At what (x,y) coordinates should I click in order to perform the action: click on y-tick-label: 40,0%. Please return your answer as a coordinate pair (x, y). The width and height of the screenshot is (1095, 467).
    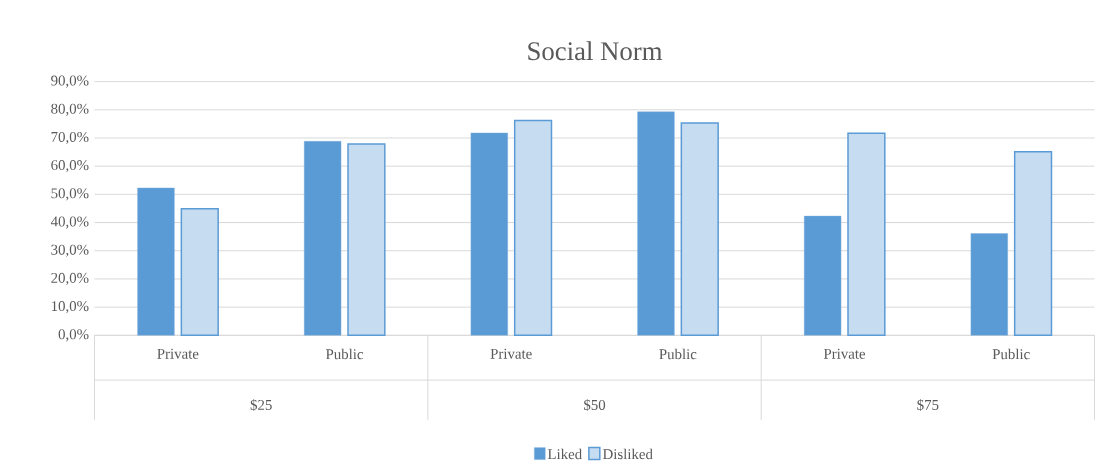
    Looking at the image, I should click on (69, 222).